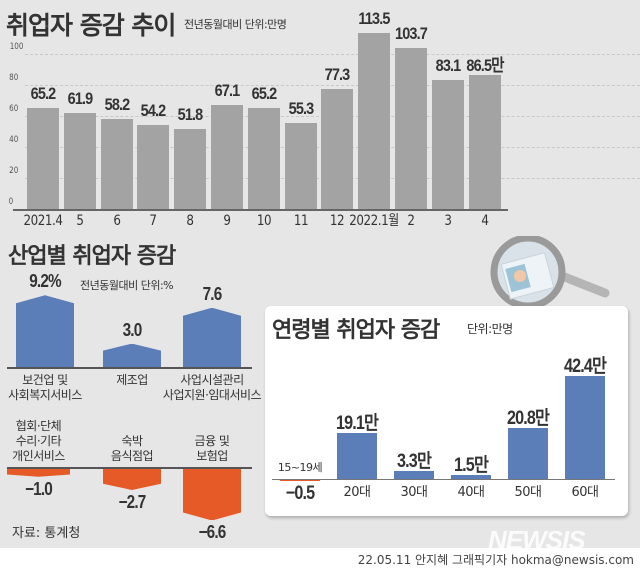 The height and width of the screenshot is (570, 640). I want to click on trend-x-label: 5, so click(80, 221).